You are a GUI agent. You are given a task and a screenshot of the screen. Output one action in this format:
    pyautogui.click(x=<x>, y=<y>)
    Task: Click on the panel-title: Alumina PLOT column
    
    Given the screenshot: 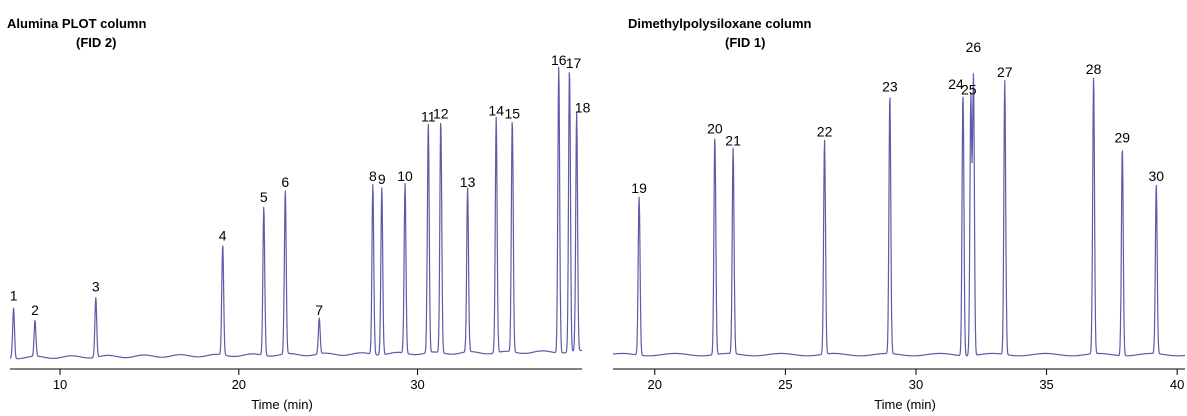 What is the action you would take?
    pyautogui.click(x=76, y=23)
    